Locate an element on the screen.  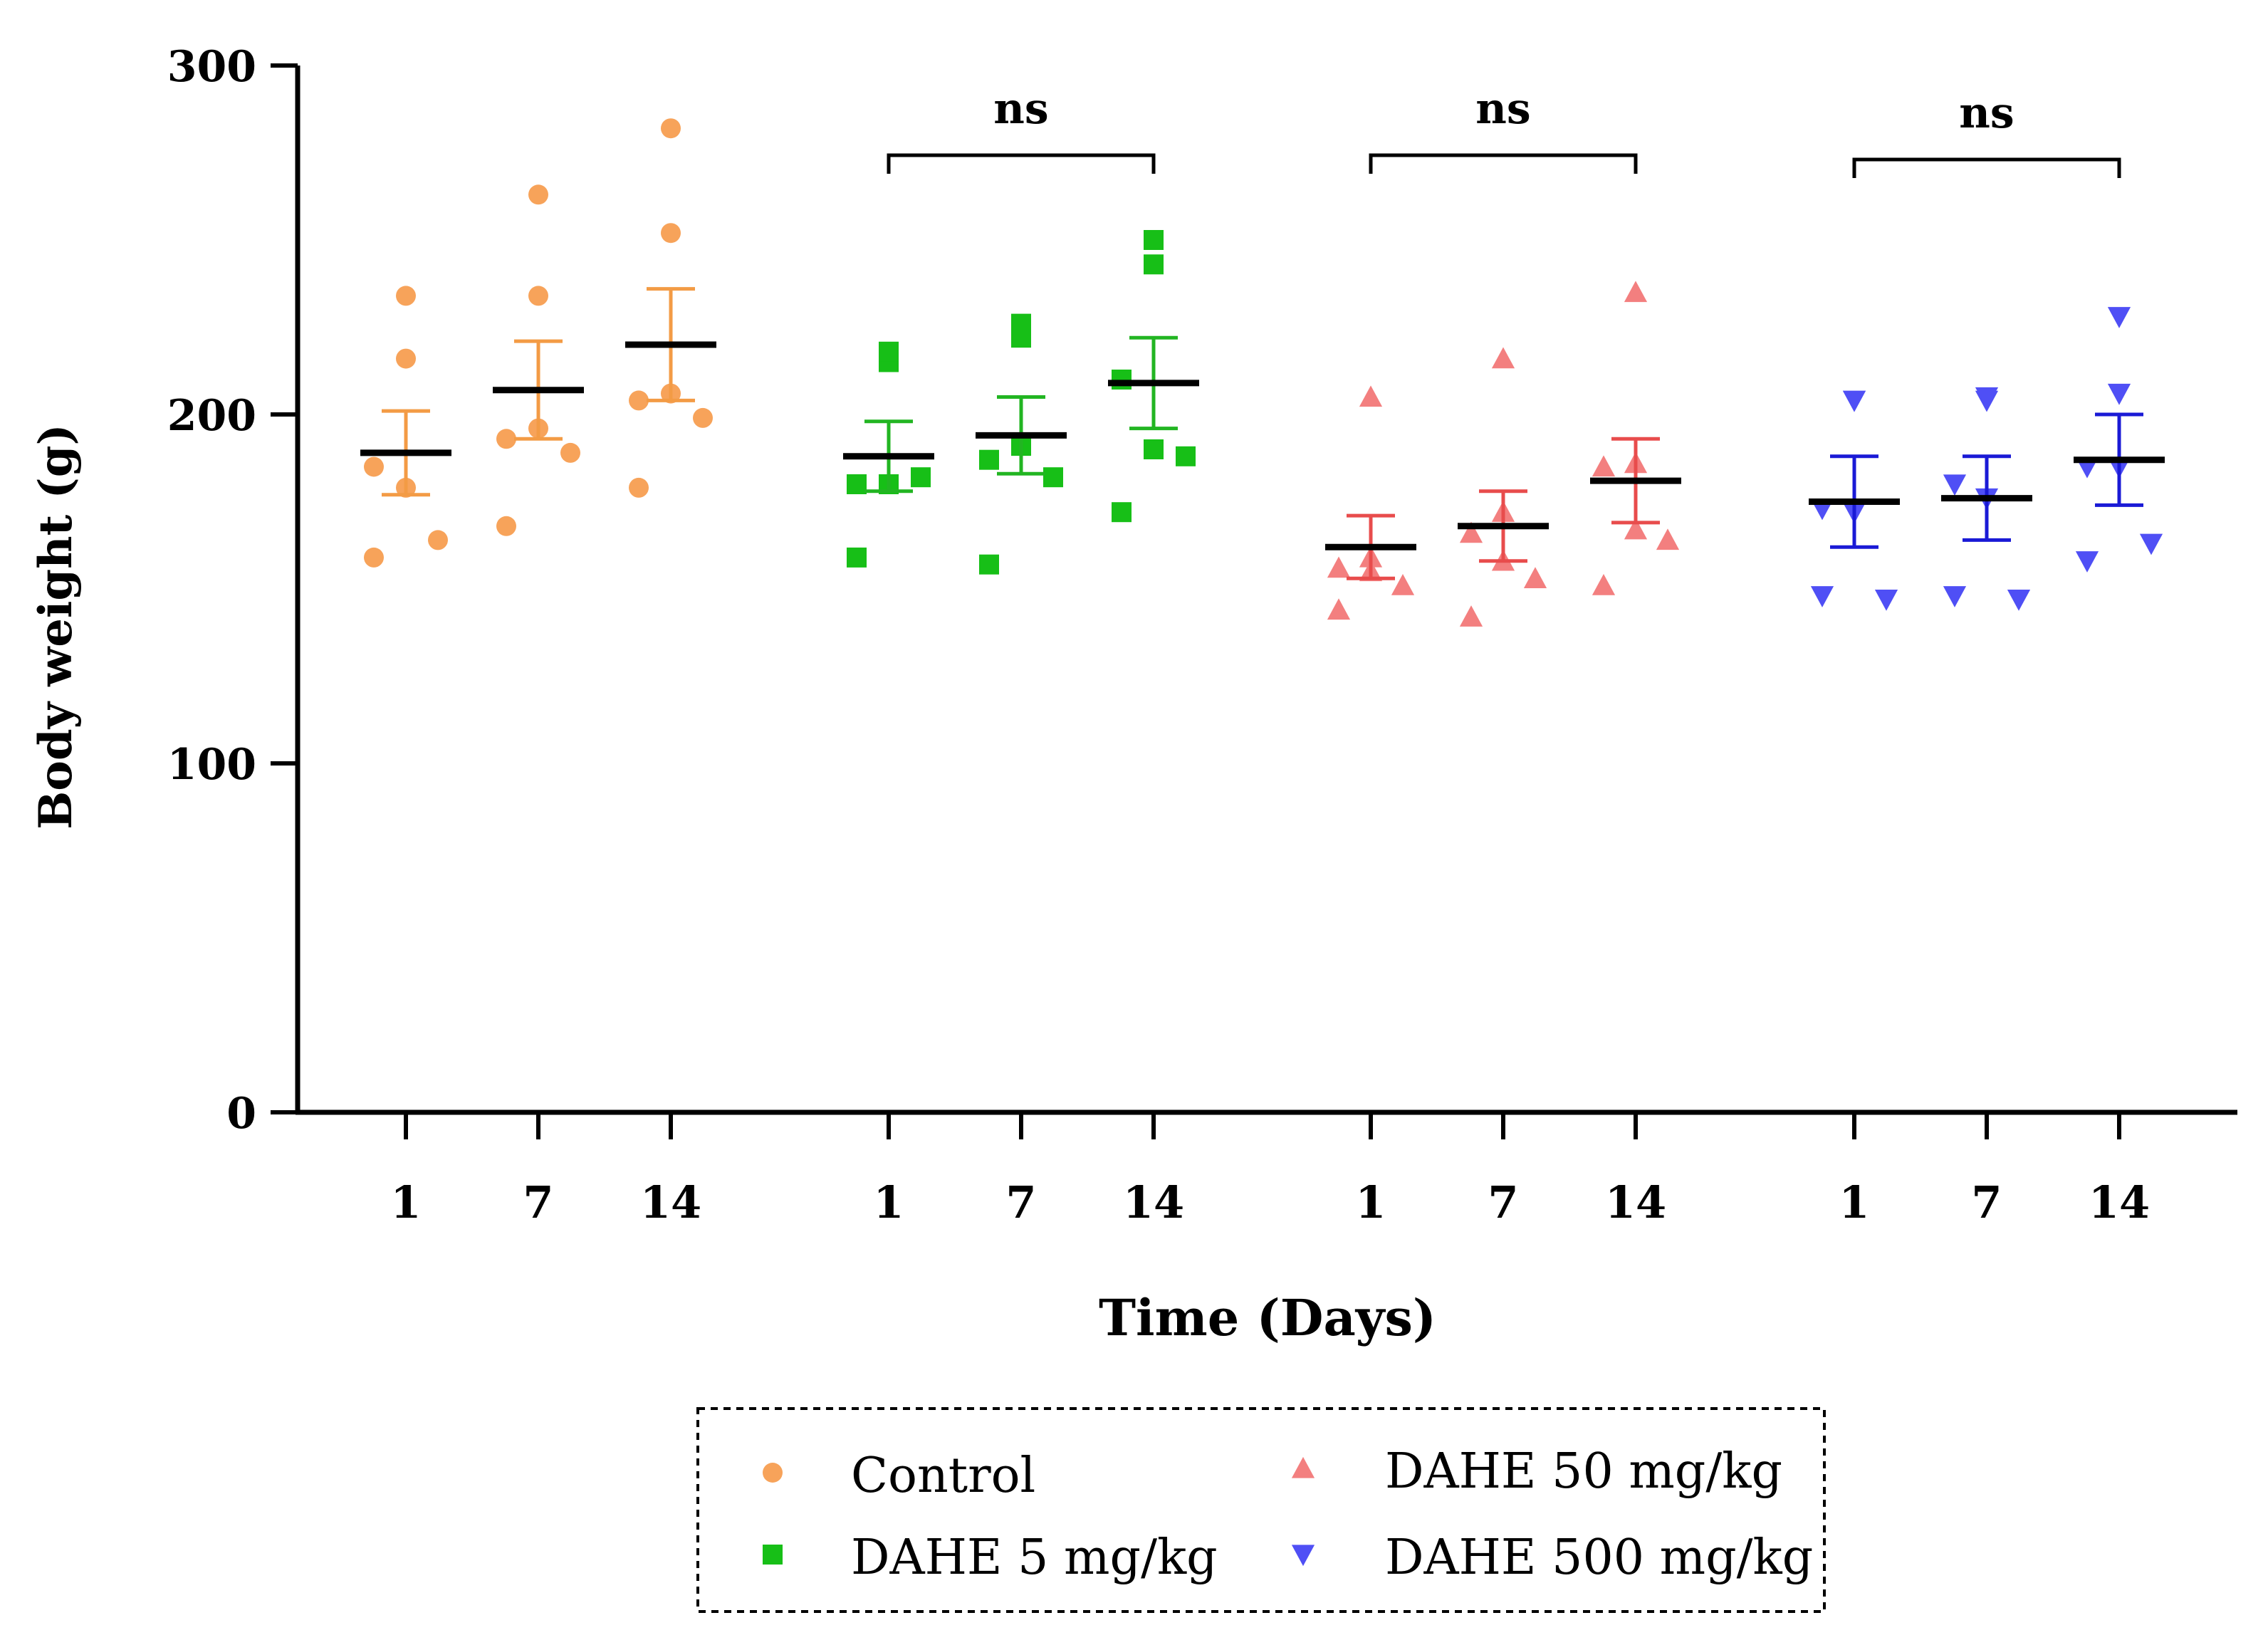
legend-border is located at coordinates (1261, 1510).